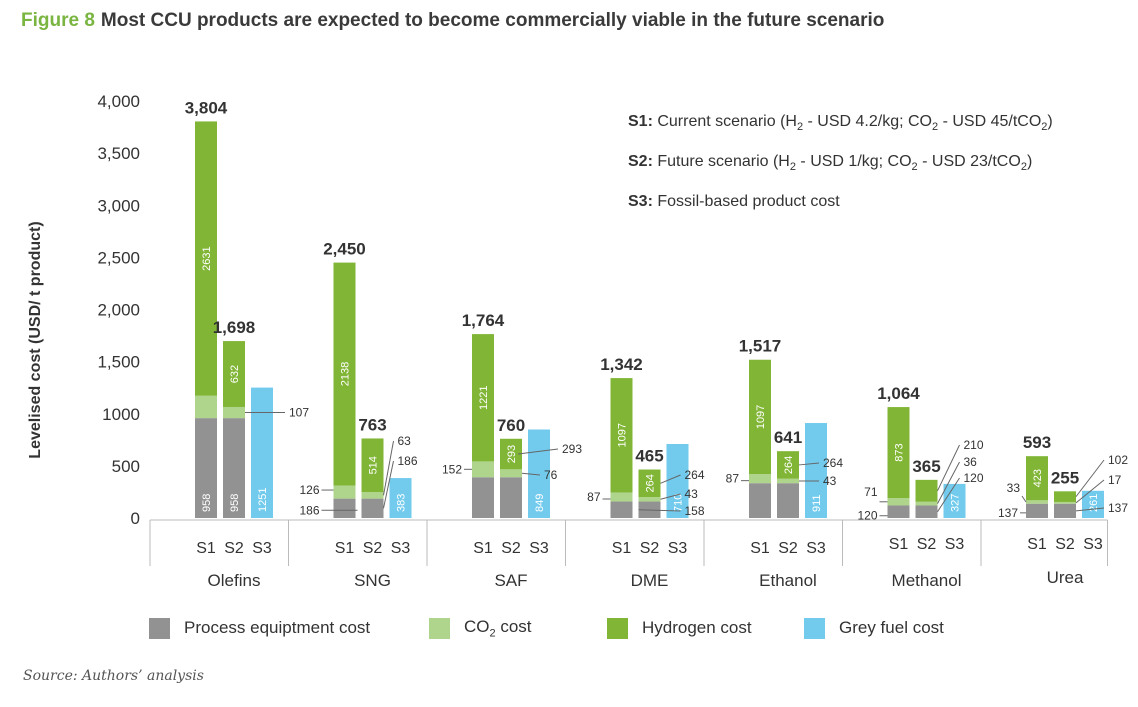 The width and height of the screenshot is (1138, 707). Describe the element at coordinates (1065, 477) in the screenshot. I see `bar-total-label: 255` at that location.